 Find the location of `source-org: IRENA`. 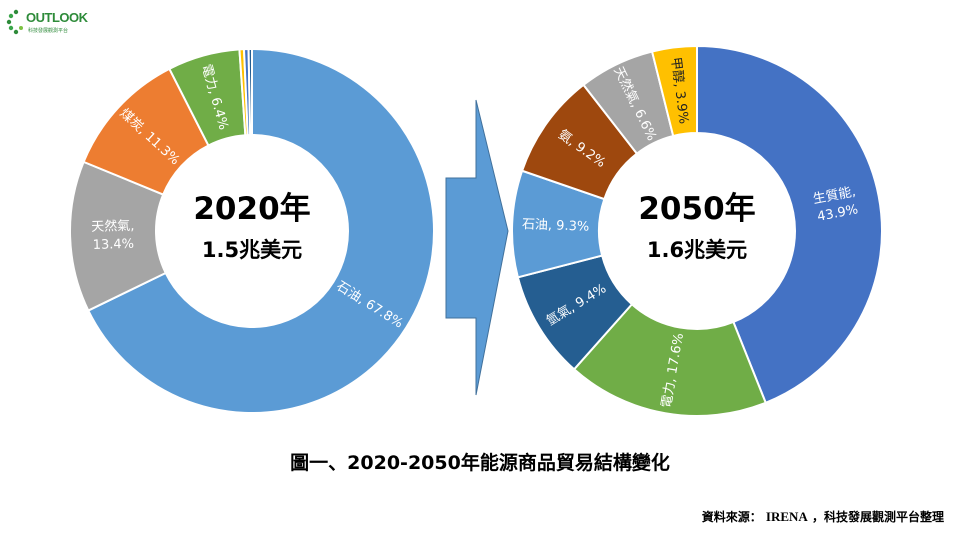

source-org: IRENA is located at coordinates (786, 516).